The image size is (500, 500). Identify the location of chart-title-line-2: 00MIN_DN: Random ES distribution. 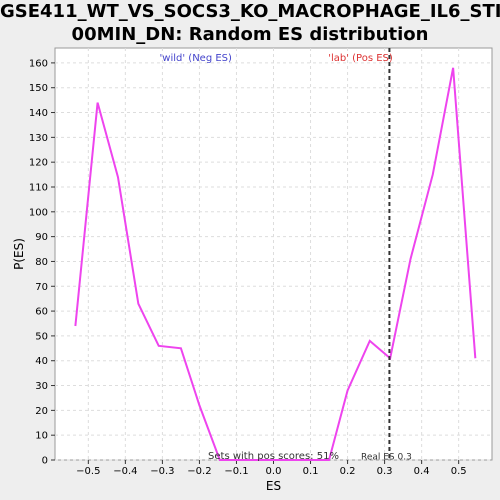
(250, 34).